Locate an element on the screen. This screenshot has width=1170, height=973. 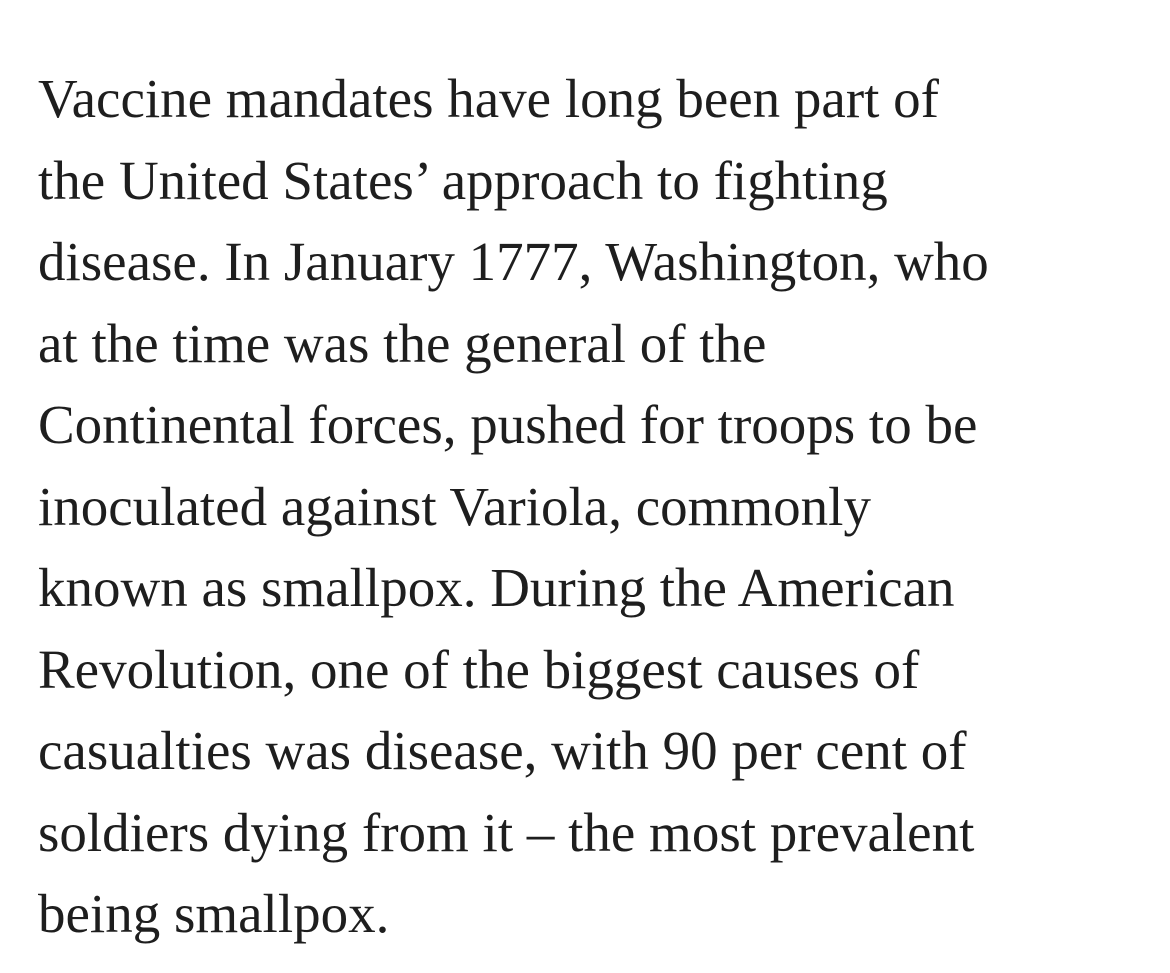
paragraph-line: Vaccine mandates have long been part of is located at coordinates (489, 98).